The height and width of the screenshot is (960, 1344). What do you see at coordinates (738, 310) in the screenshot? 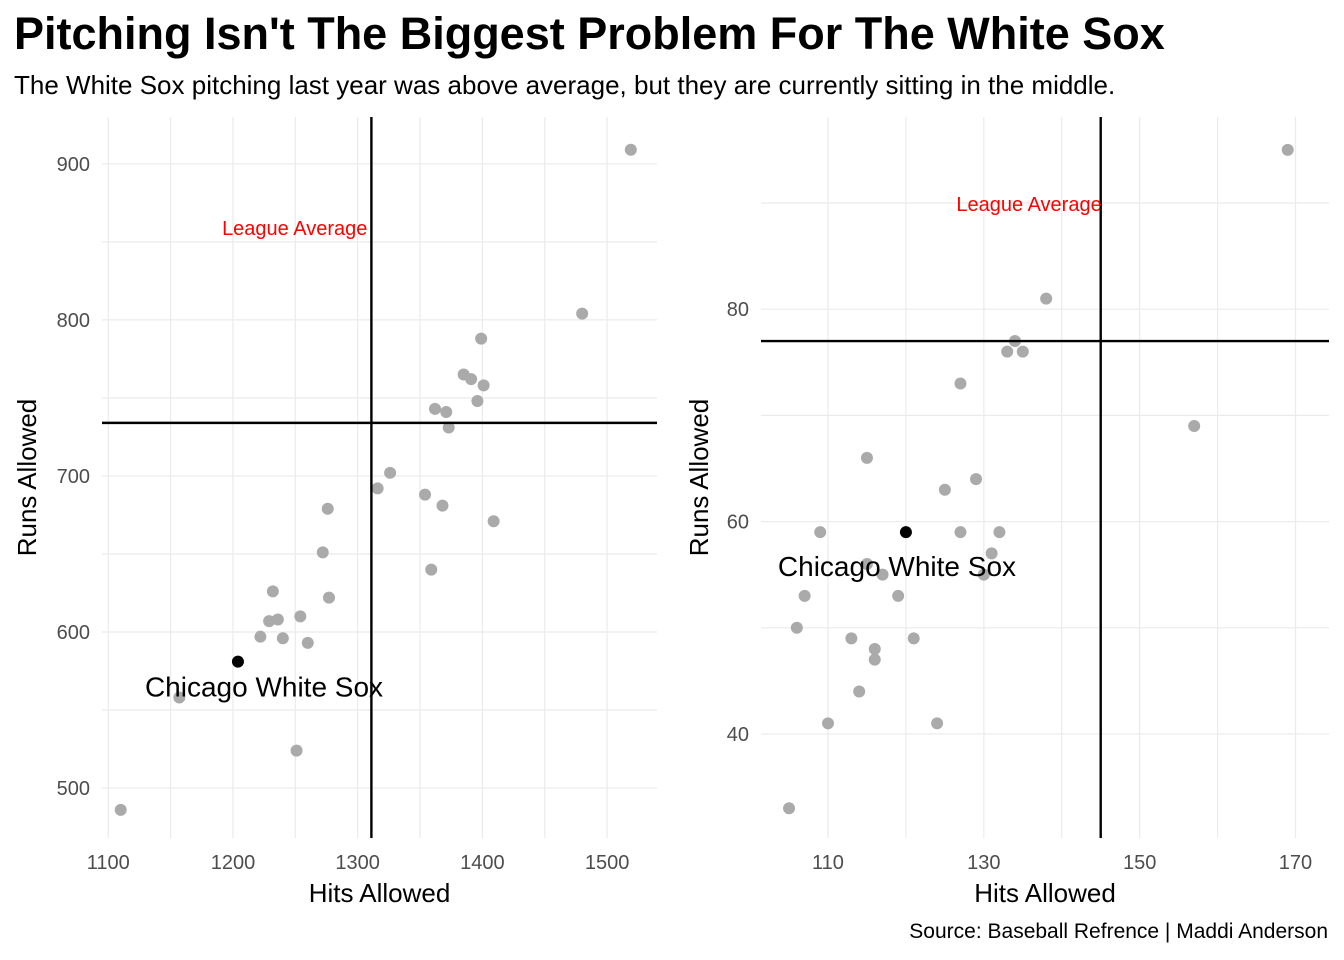
I see `y-tick-label: 80` at bounding box center [738, 310].